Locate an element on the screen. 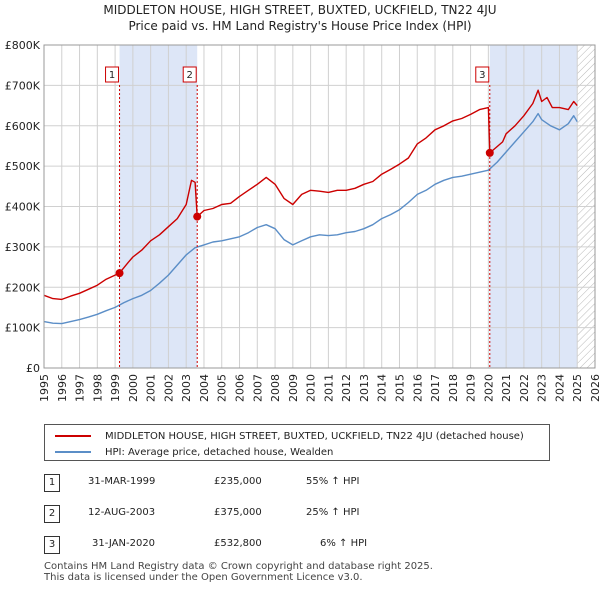 The image size is (600, 590). y-tick-label: £0 is located at coordinates (33, 368).